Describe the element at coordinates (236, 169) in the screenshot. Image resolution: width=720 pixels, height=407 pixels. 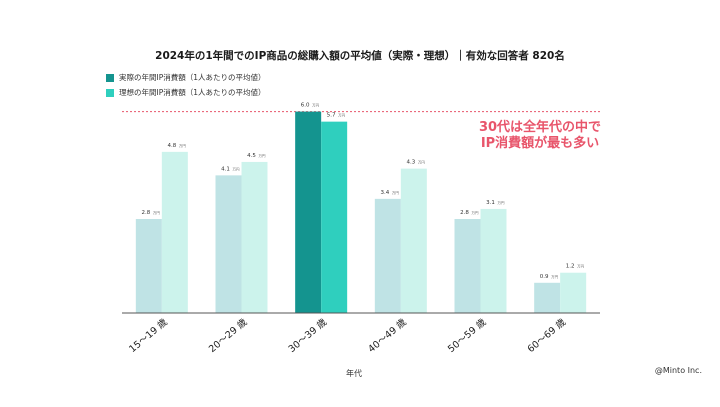
I see `data-unit-actual-1: 万円` at that location.